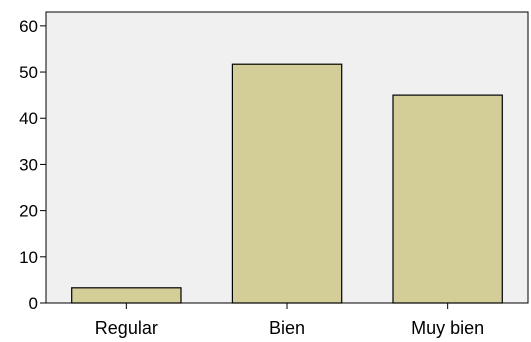  Describe the element at coordinates (126, 328) in the screenshot. I see `x-category-label: Regular` at that location.